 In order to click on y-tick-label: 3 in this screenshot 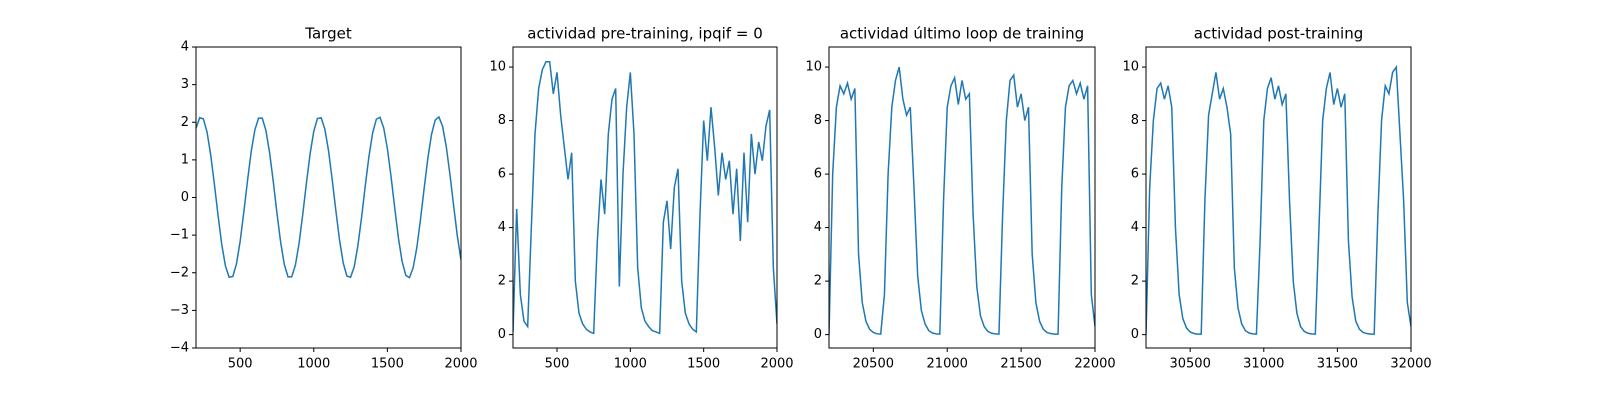, I will do `click(185, 84)`.